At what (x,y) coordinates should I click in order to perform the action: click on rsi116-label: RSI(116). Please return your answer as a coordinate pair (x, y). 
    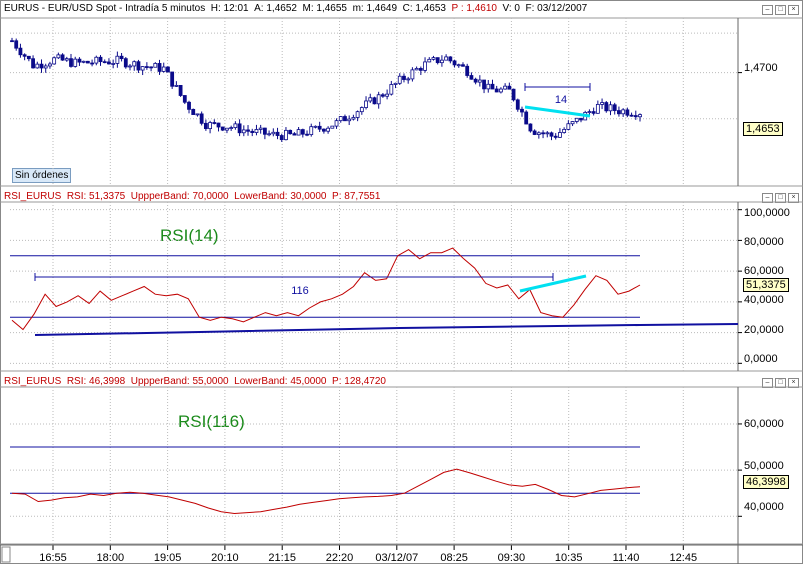
    Looking at the image, I should click on (211, 421).